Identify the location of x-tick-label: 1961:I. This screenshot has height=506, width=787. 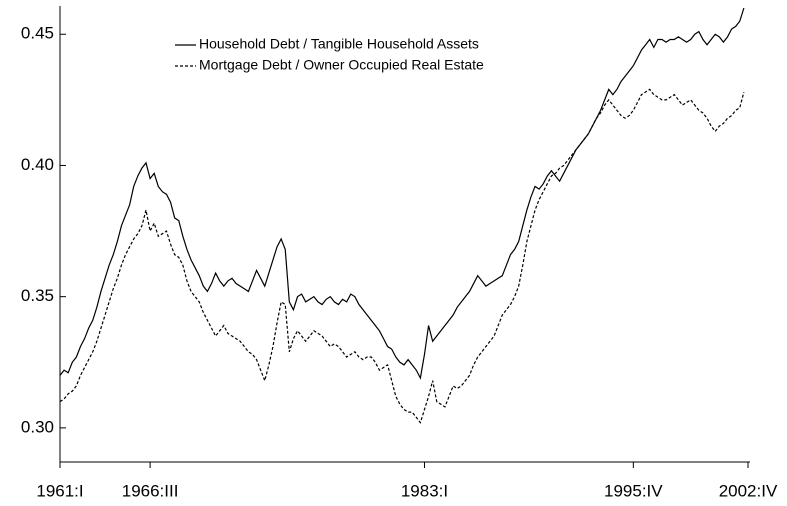
(59, 490).